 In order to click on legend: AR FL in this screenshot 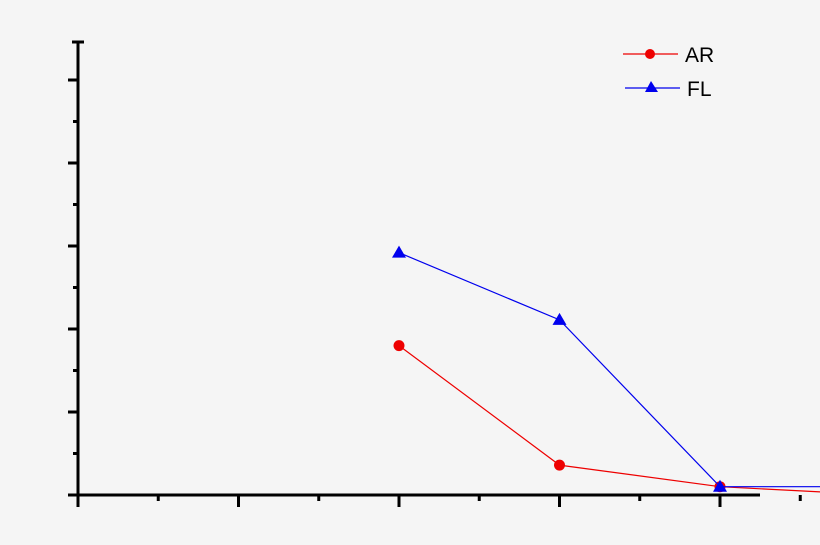, I will do `click(668, 72)`.